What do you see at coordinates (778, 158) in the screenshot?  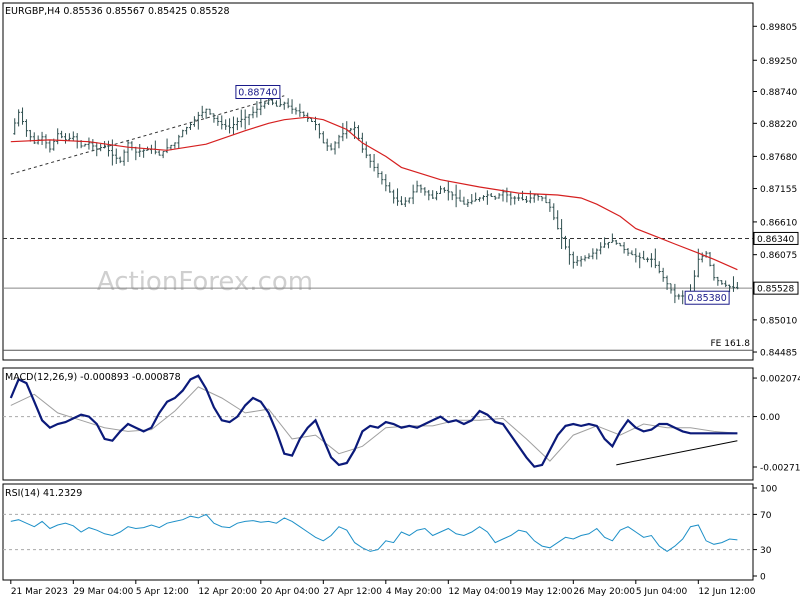 I see `price-tick-label: 0.87680` at bounding box center [778, 158].